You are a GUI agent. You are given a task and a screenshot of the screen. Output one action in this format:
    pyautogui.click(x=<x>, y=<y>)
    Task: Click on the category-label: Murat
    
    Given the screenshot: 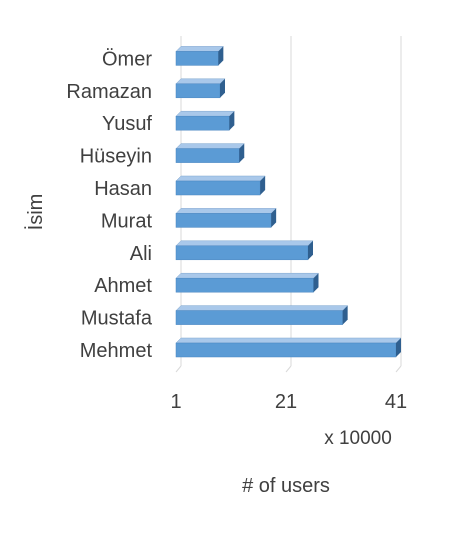 What is the action you would take?
    pyautogui.click(x=127, y=221)
    